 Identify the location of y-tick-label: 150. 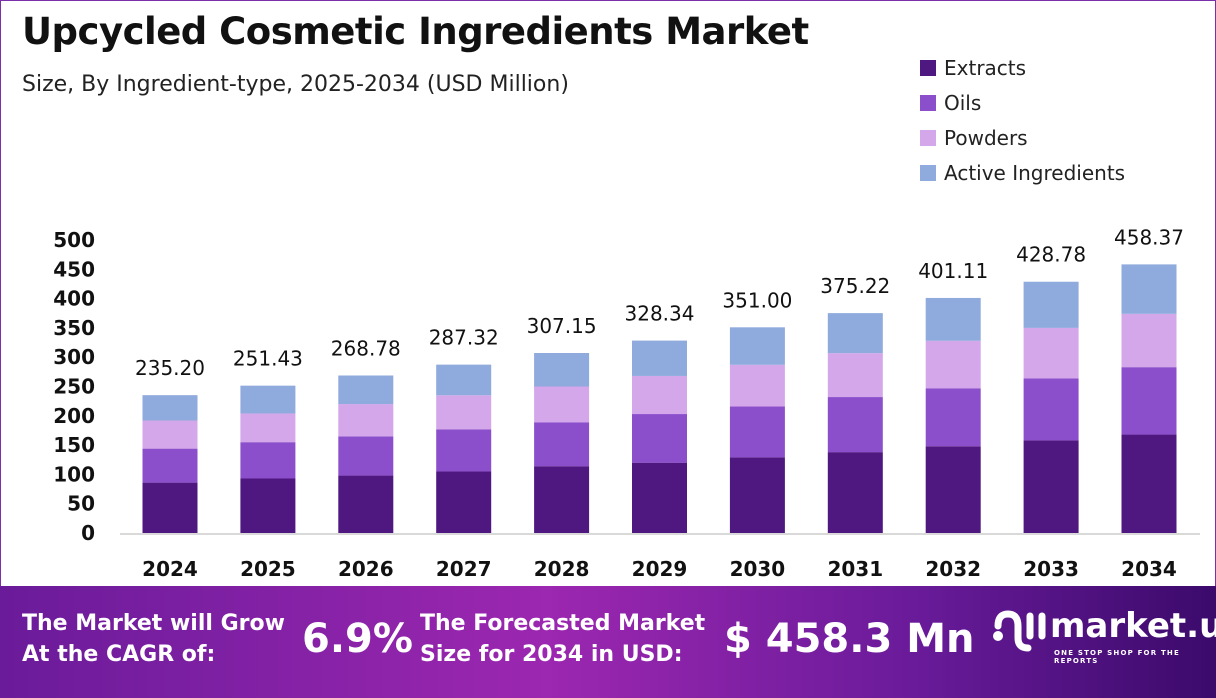
(74, 445).